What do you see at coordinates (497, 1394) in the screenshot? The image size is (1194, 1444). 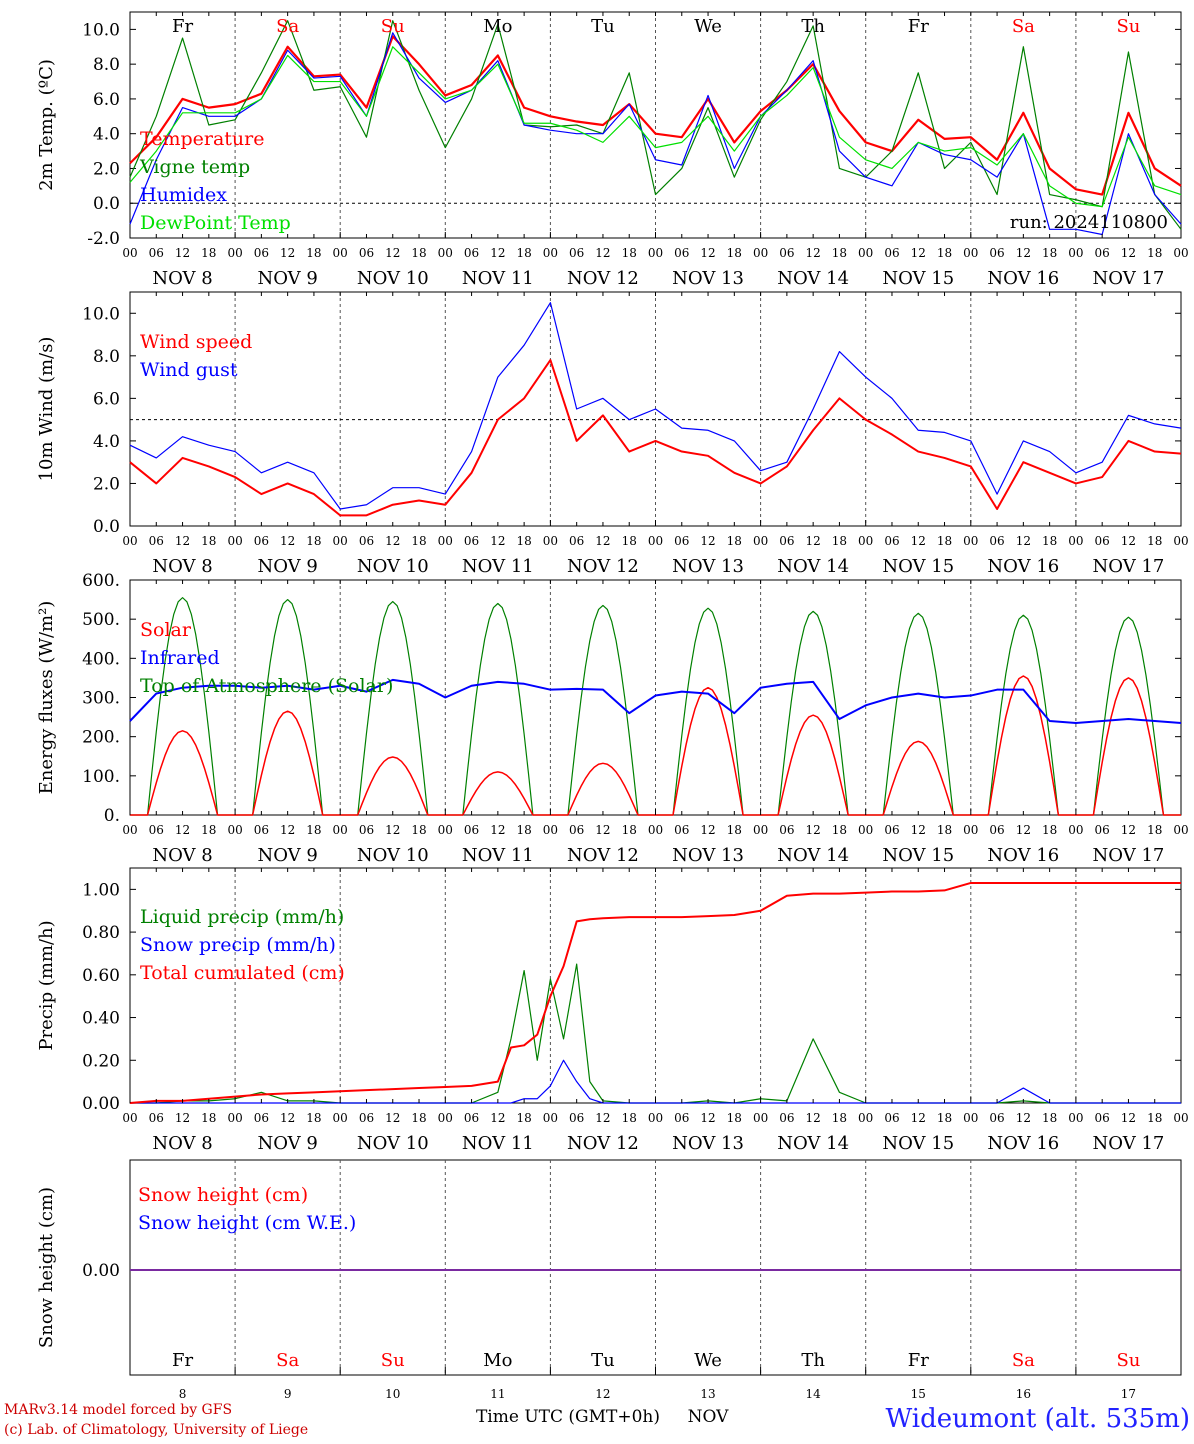 I see `day-number-label: 11` at bounding box center [497, 1394].